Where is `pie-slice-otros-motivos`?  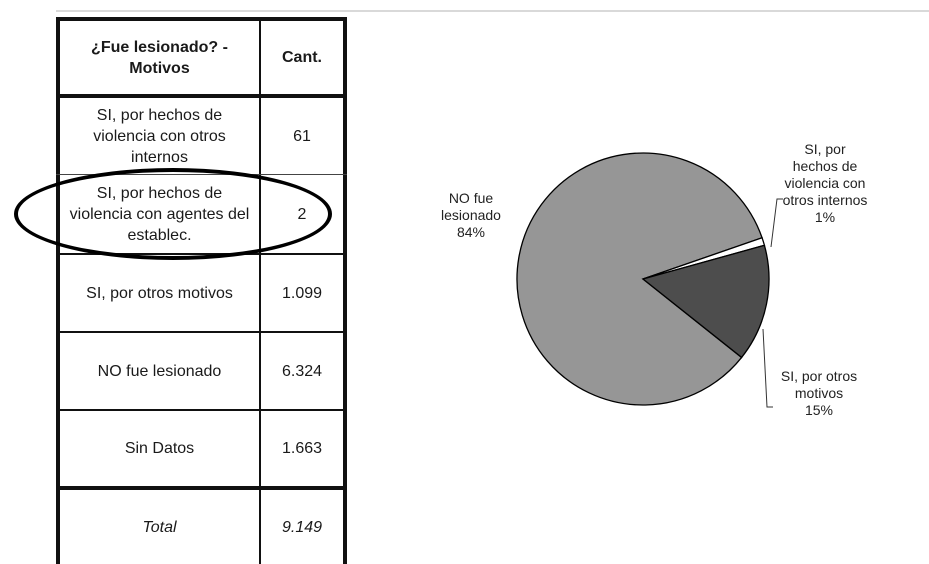 pie-slice-otros-motivos is located at coordinates (705, 301).